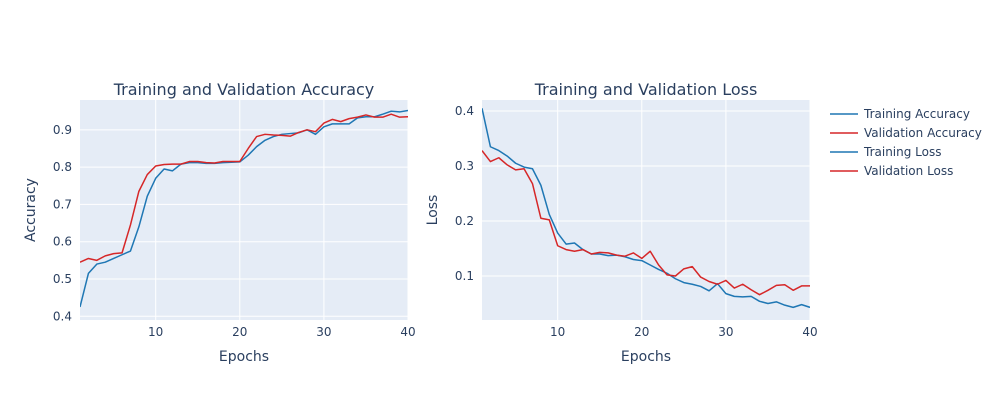  Describe the element at coordinates (62, 279) in the screenshot. I see `accuracy-y-tick-label: 0.5` at that location.